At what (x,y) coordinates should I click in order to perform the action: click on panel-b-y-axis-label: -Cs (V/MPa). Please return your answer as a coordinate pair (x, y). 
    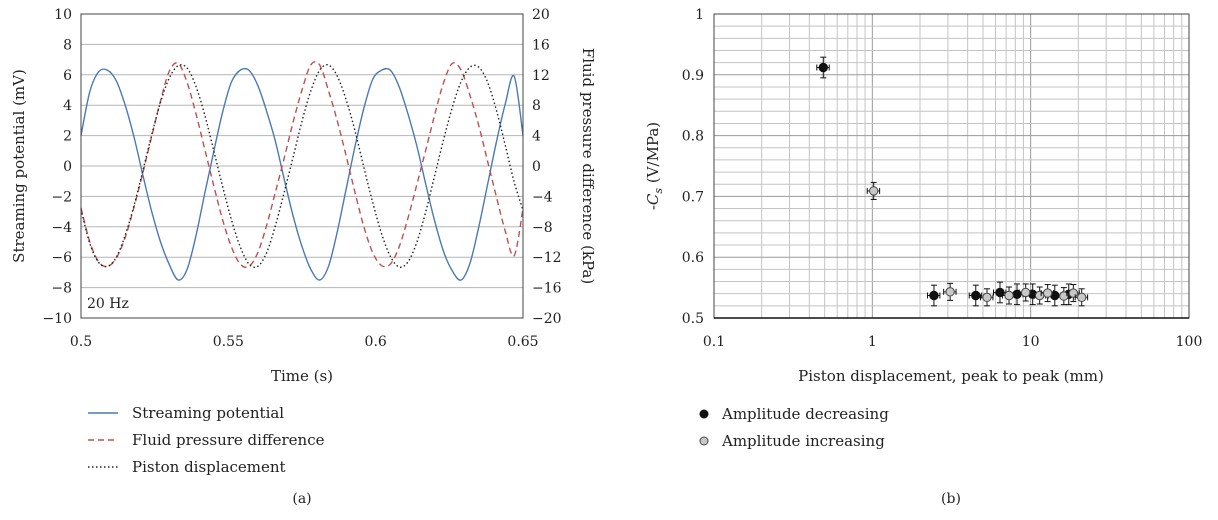
    Looking at the image, I should click on (654, 166).